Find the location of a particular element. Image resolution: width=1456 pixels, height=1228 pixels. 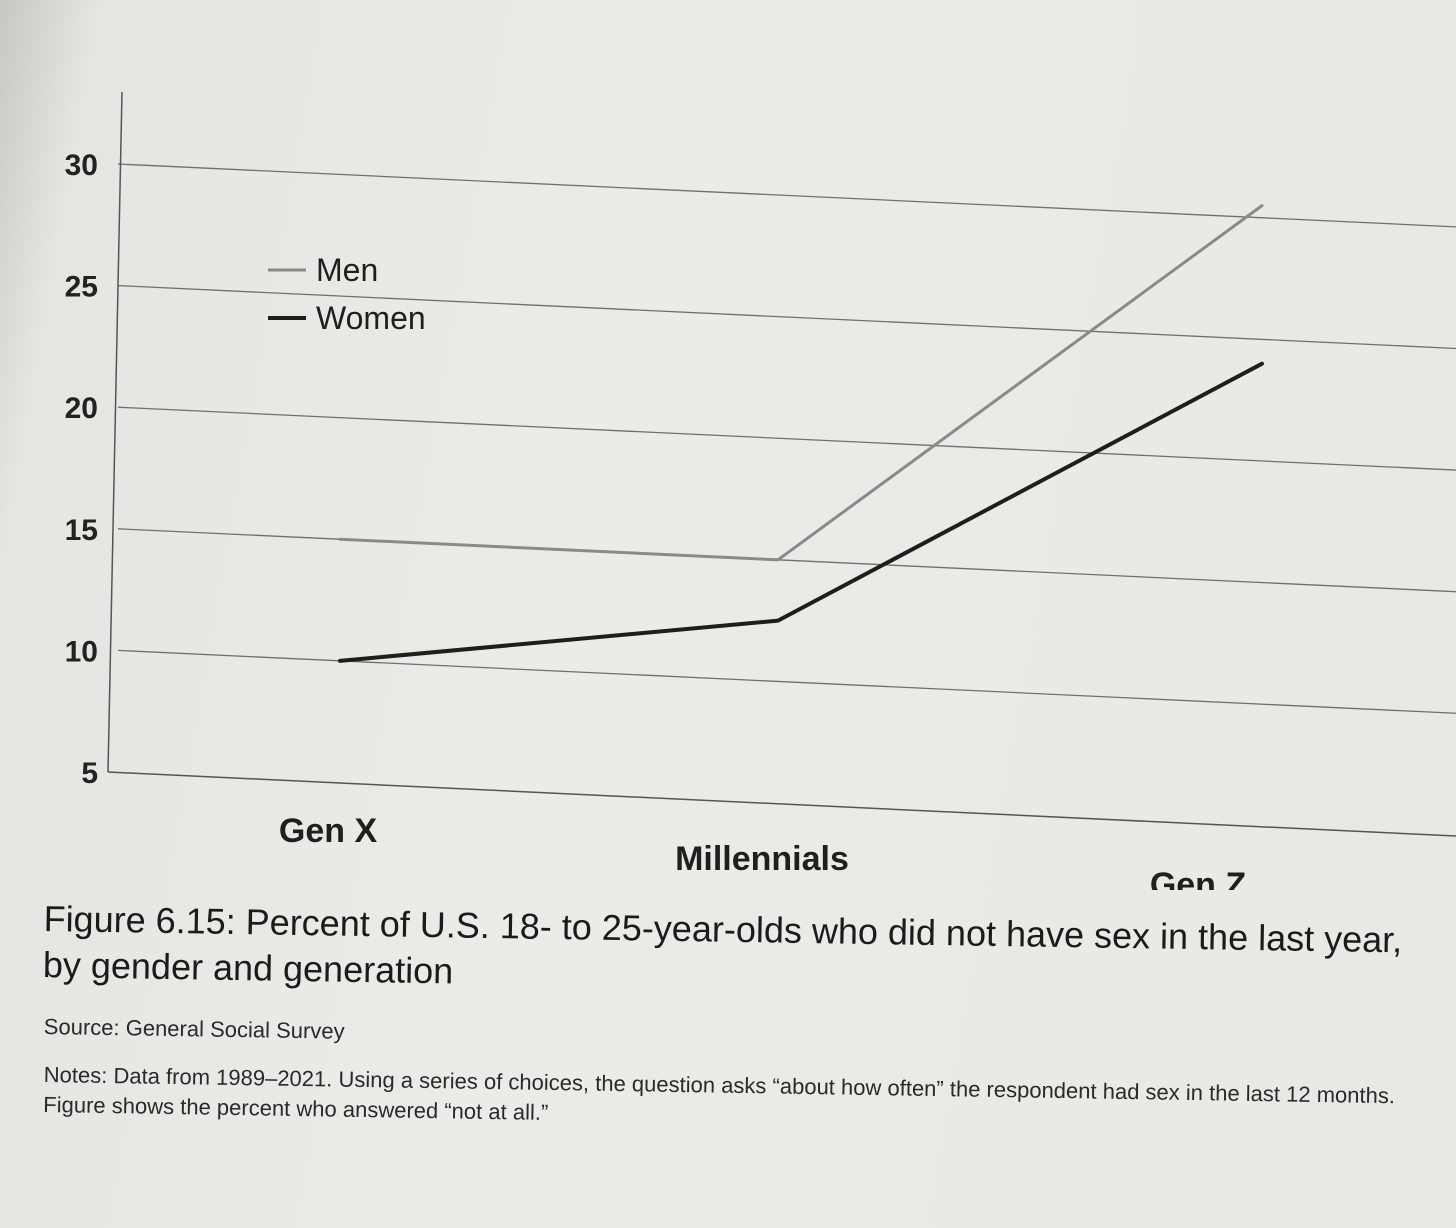

y-tick-label: 10 is located at coordinates (81, 651).